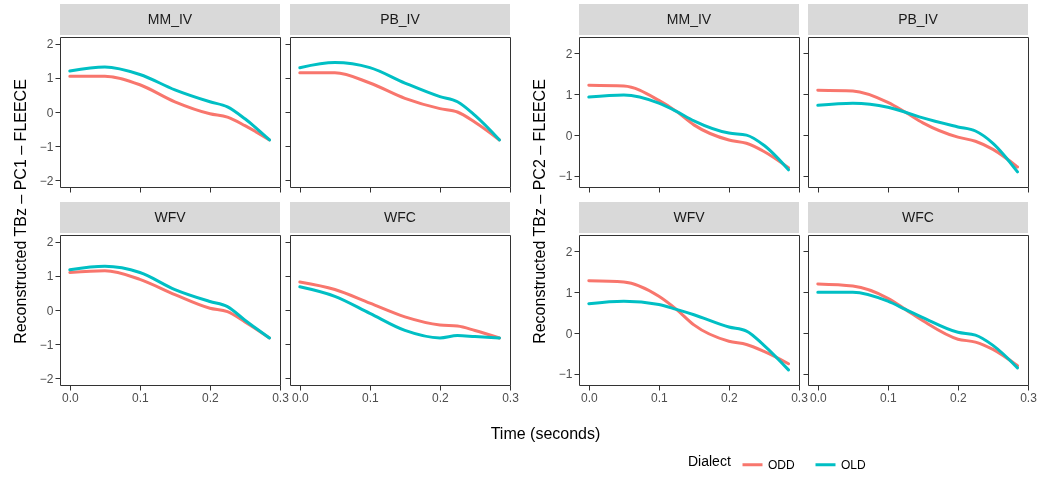 The width and height of the screenshot is (1043, 490). What do you see at coordinates (20, 211) in the screenshot?
I see `y-axis-title: Reconstructed TBz – PC1 – FLEECE` at bounding box center [20, 211].